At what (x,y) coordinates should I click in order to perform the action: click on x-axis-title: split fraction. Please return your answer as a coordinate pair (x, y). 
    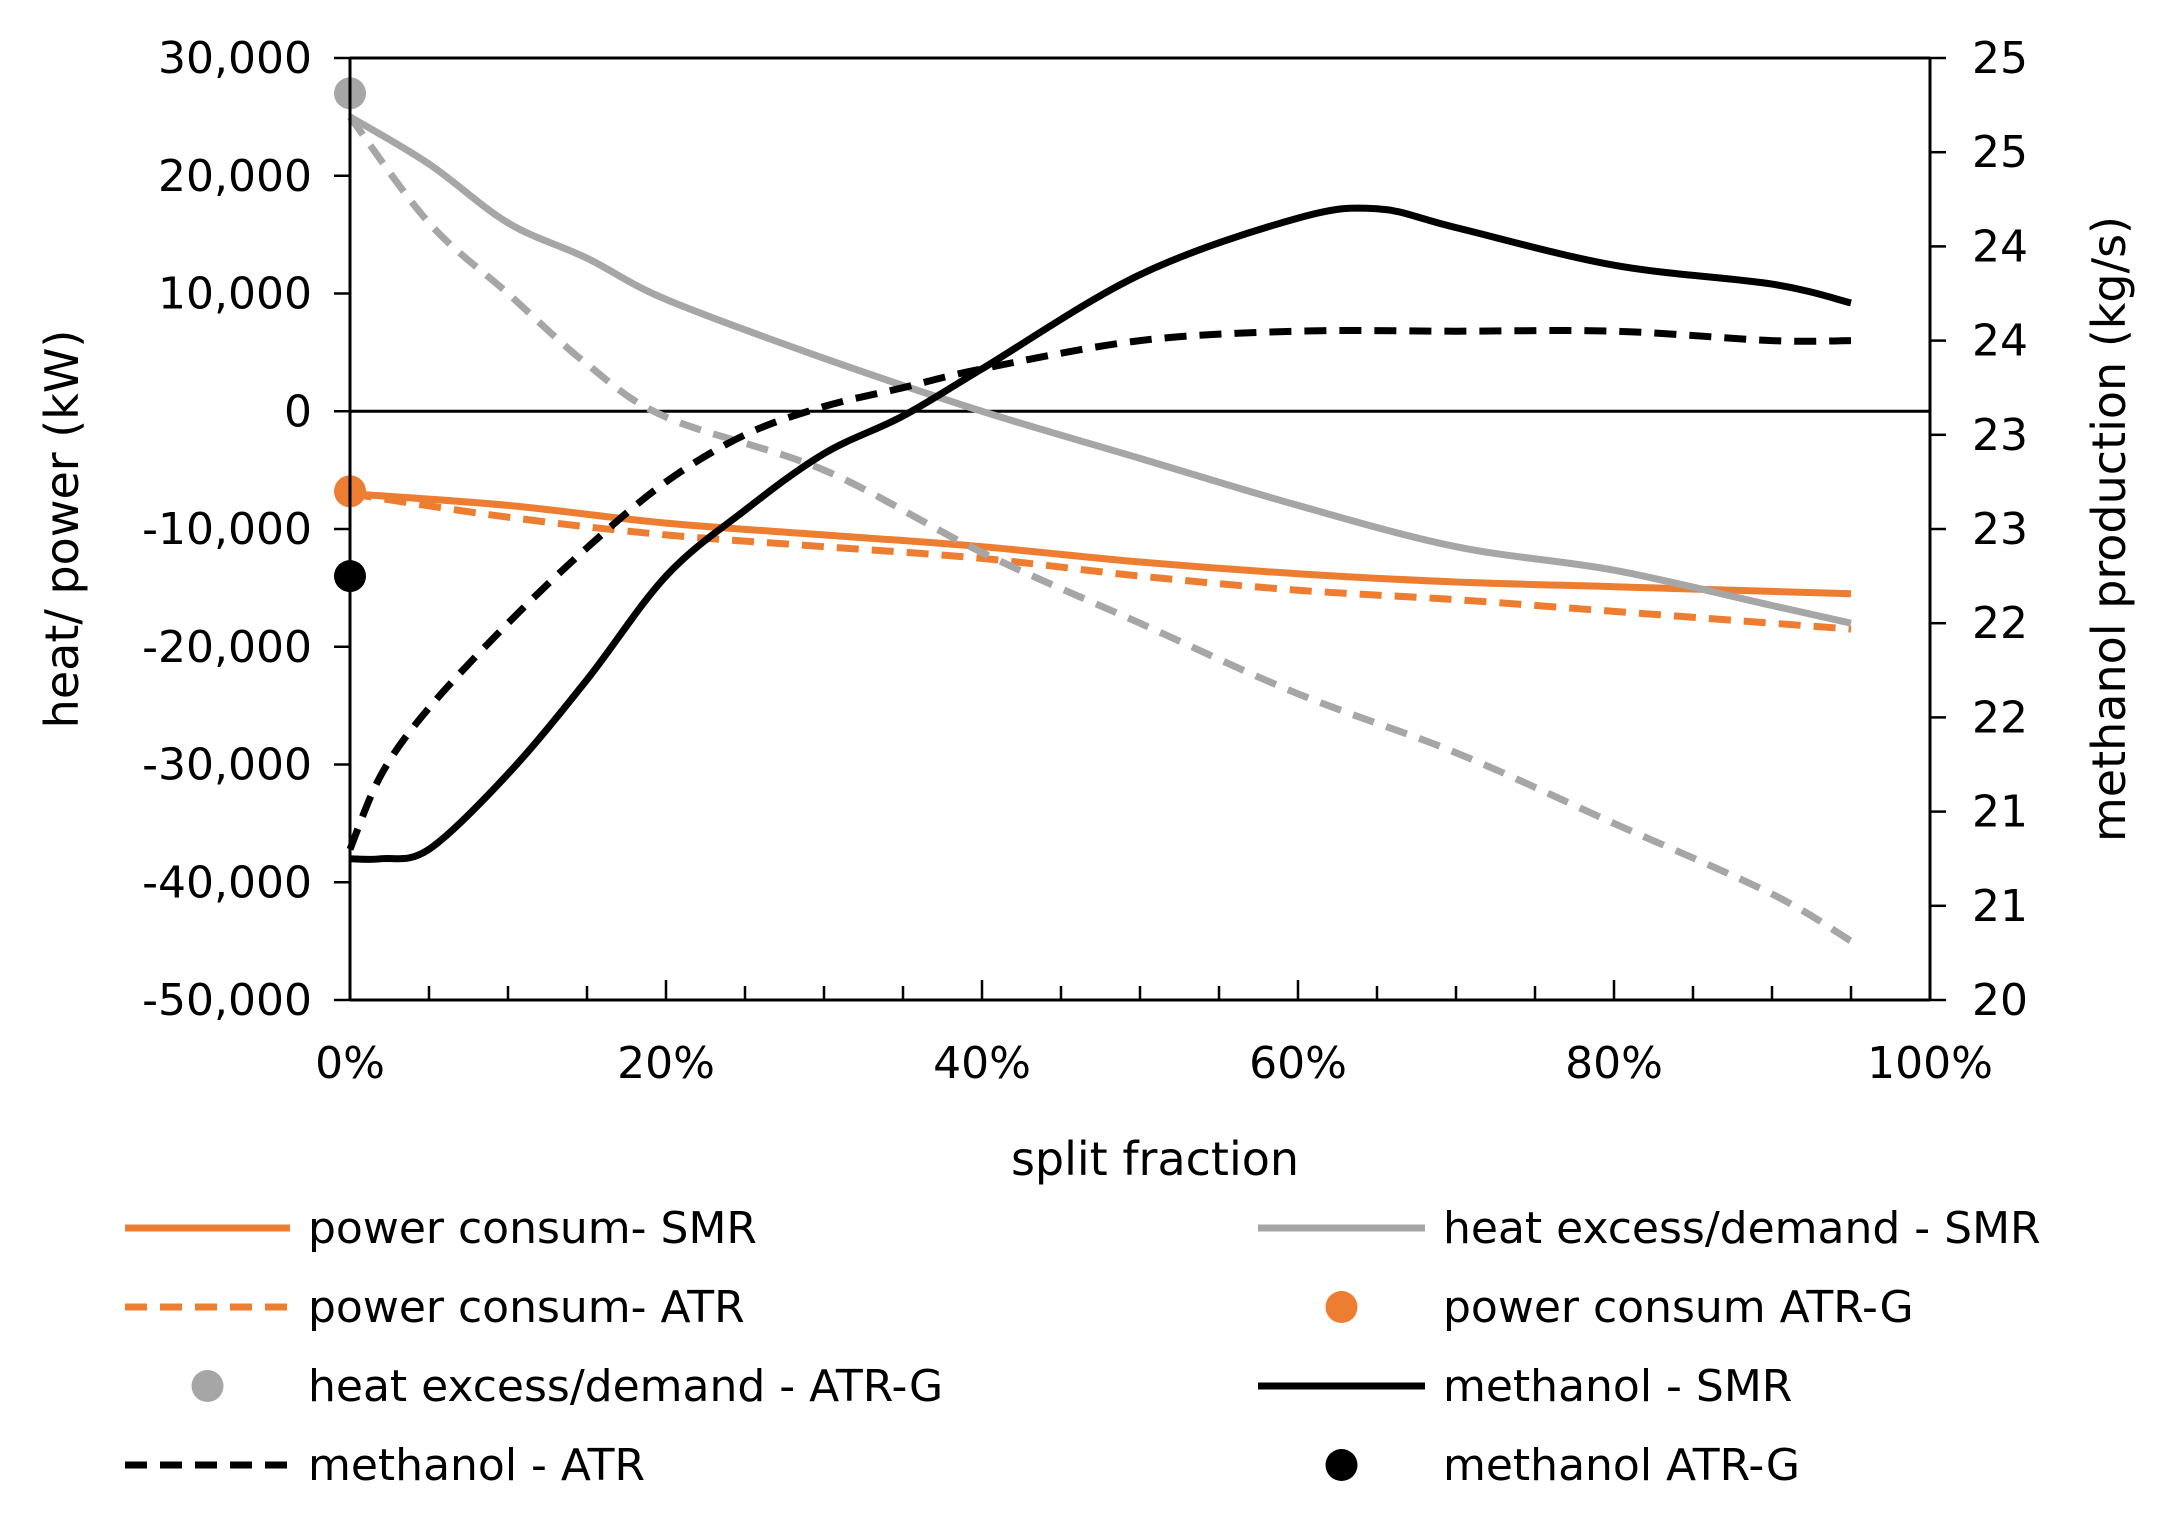
    Looking at the image, I should click on (1155, 1159).